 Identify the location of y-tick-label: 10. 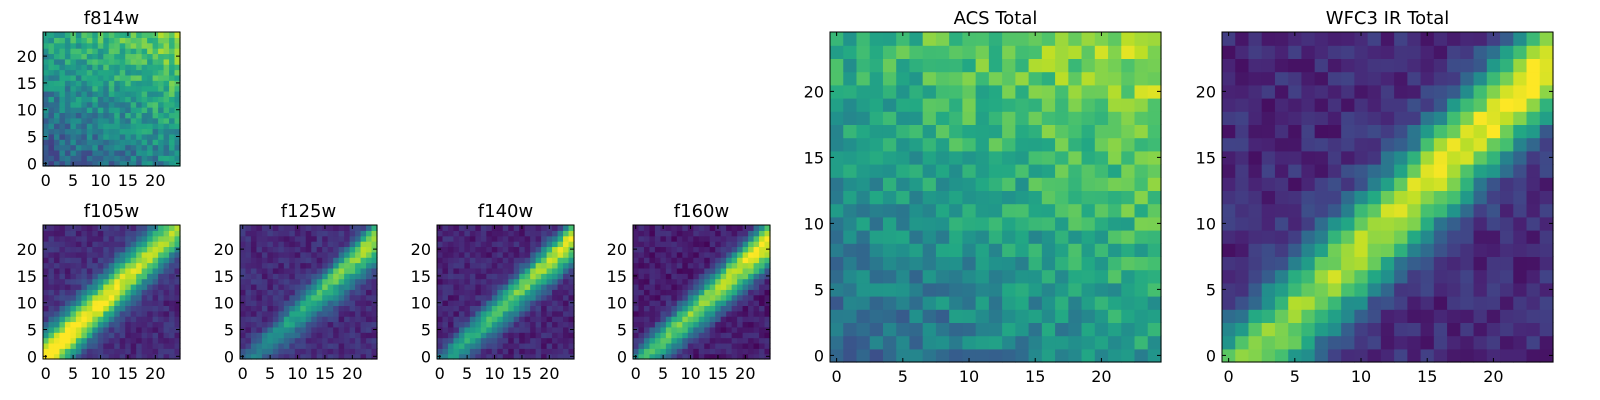
(27, 303).